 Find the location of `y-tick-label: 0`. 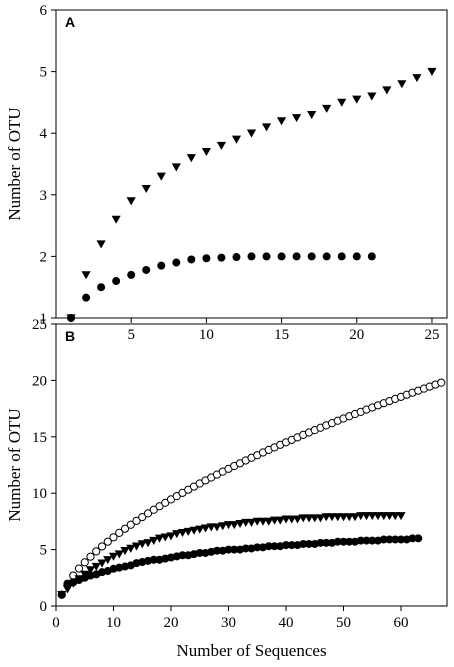

y-tick-label: 0 is located at coordinates (44, 607).